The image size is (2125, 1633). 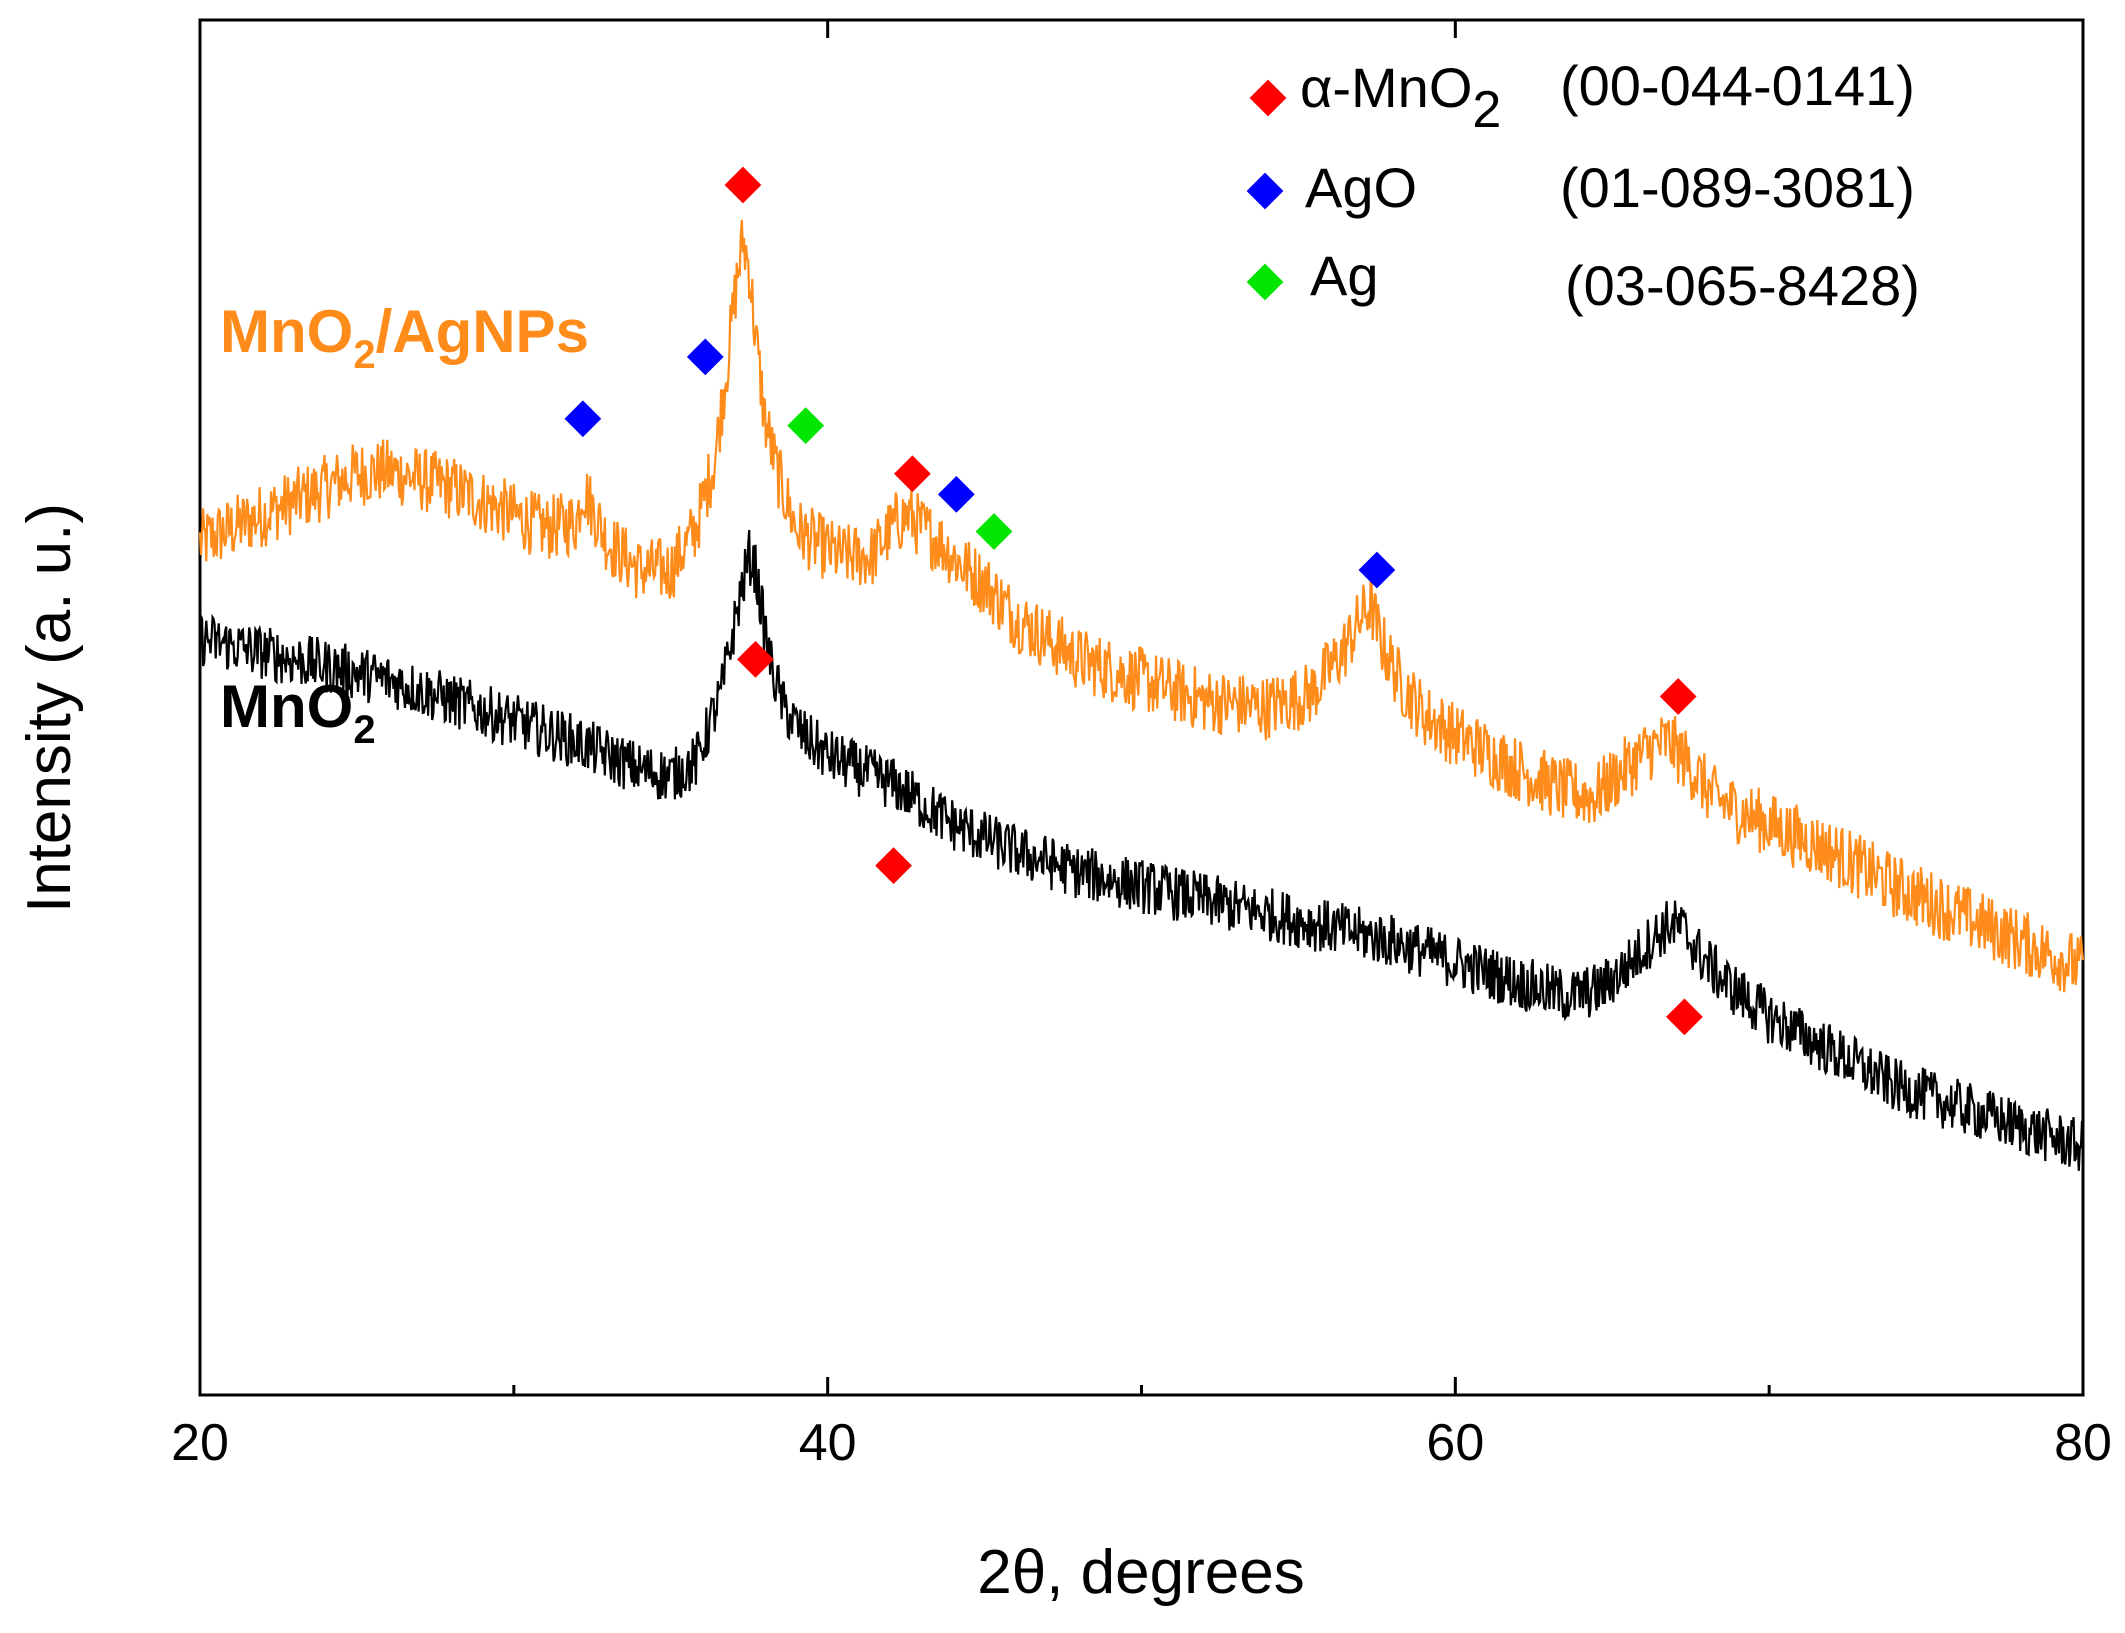 I want to click on legend-label-ago: AgO, so click(x=1361, y=187).